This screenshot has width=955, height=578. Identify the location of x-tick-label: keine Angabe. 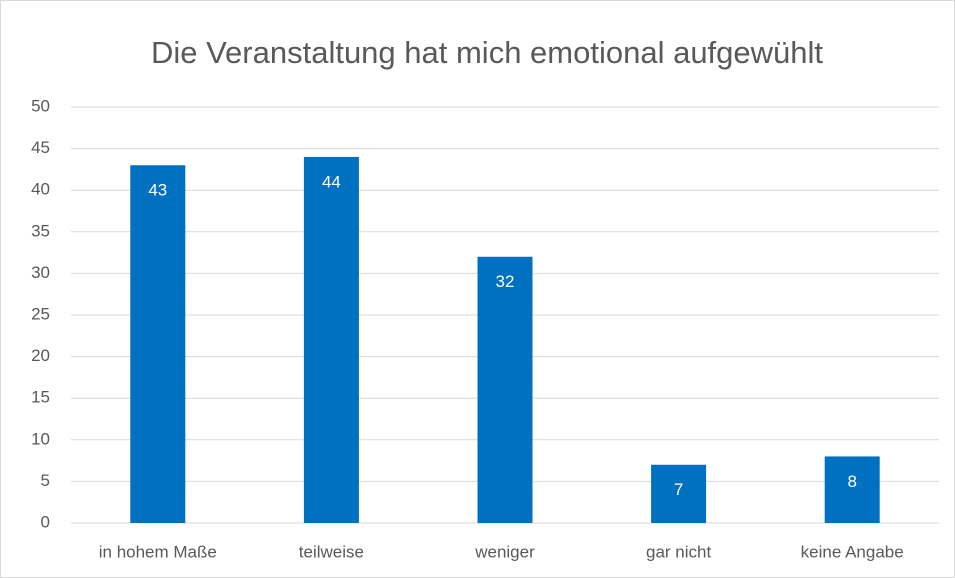
(852, 551).